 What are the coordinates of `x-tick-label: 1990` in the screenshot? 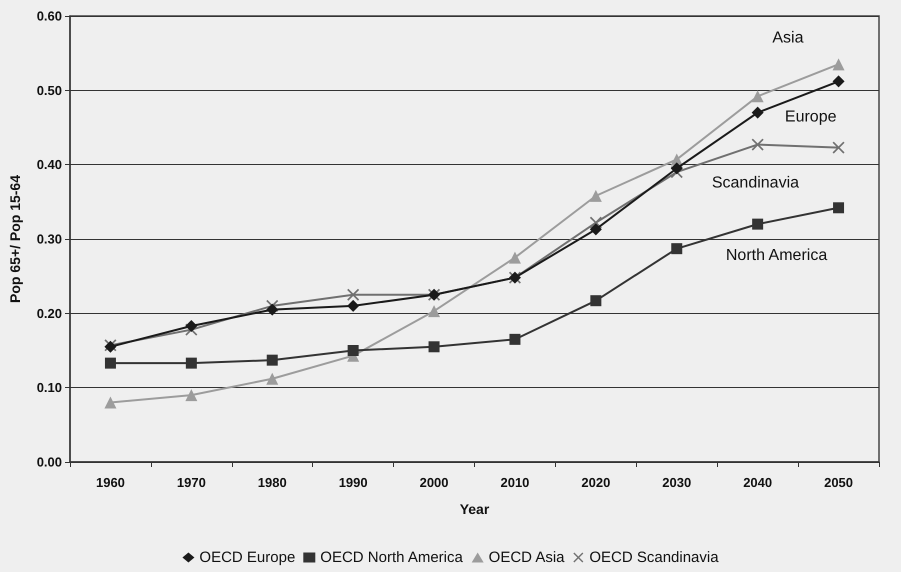 It's located at (353, 482).